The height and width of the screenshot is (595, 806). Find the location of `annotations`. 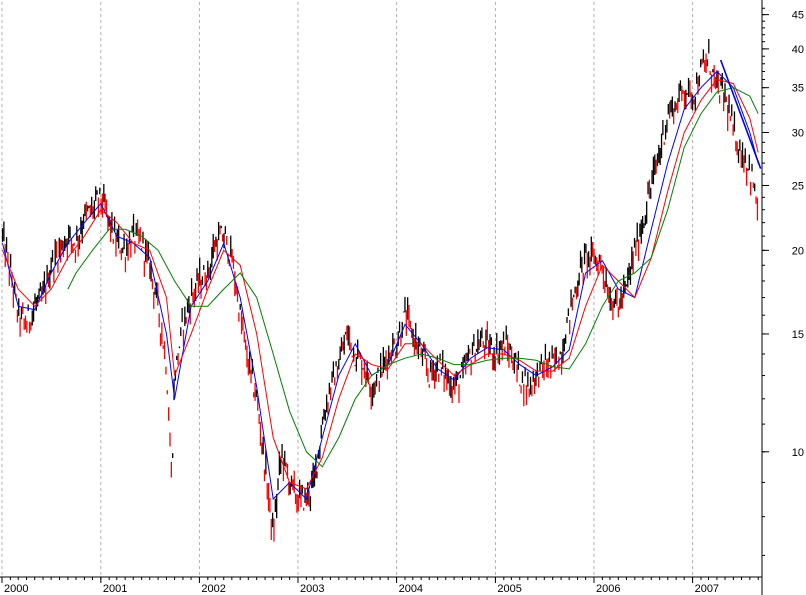

annotations is located at coordinates (740, 114).